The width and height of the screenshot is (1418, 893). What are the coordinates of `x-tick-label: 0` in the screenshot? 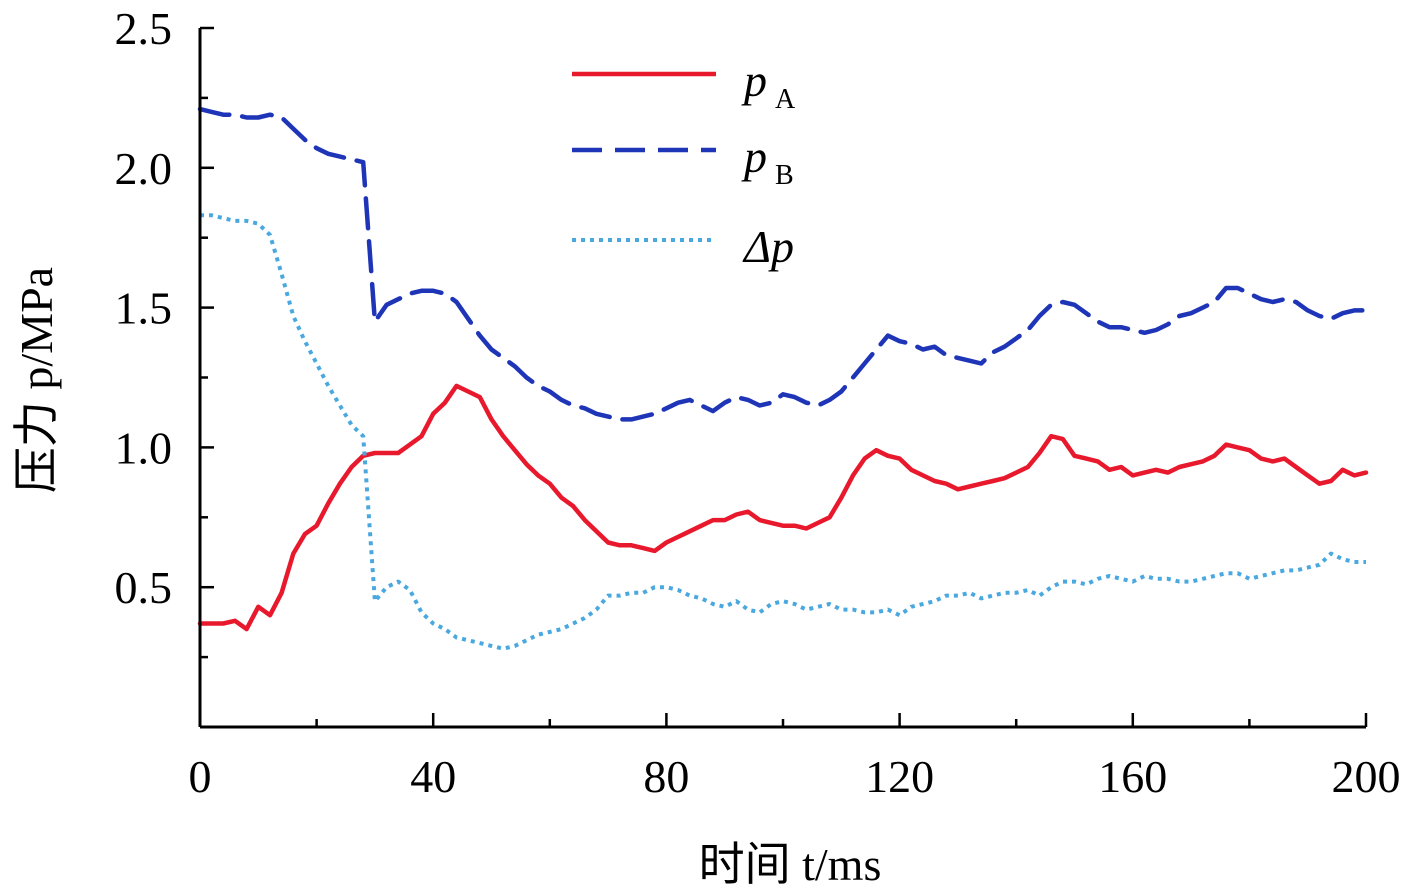 It's located at (200, 776).